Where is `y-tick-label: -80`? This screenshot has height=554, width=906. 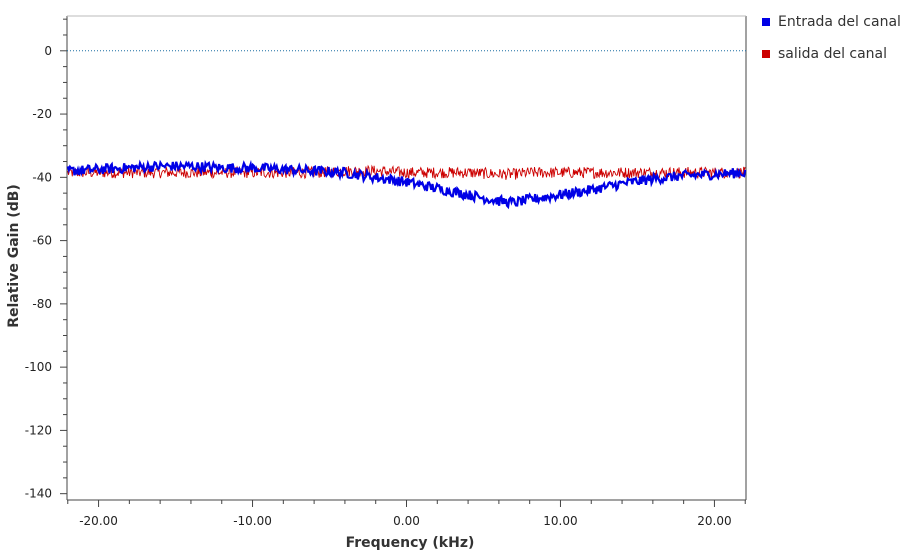 y-tick-label: -80 is located at coordinates (42, 304).